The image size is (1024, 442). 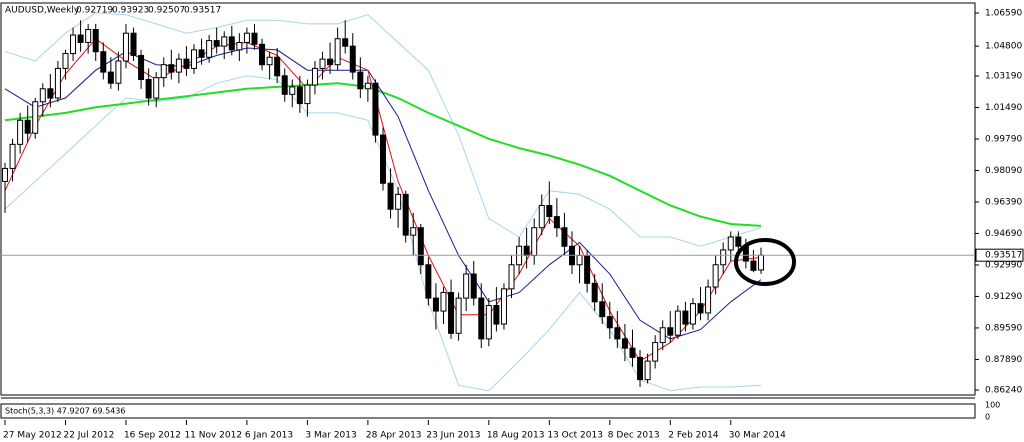 What do you see at coordinates (1003, 256) in the screenshot?
I see `price-label: 0.93517` at bounding box center [1003, 256].